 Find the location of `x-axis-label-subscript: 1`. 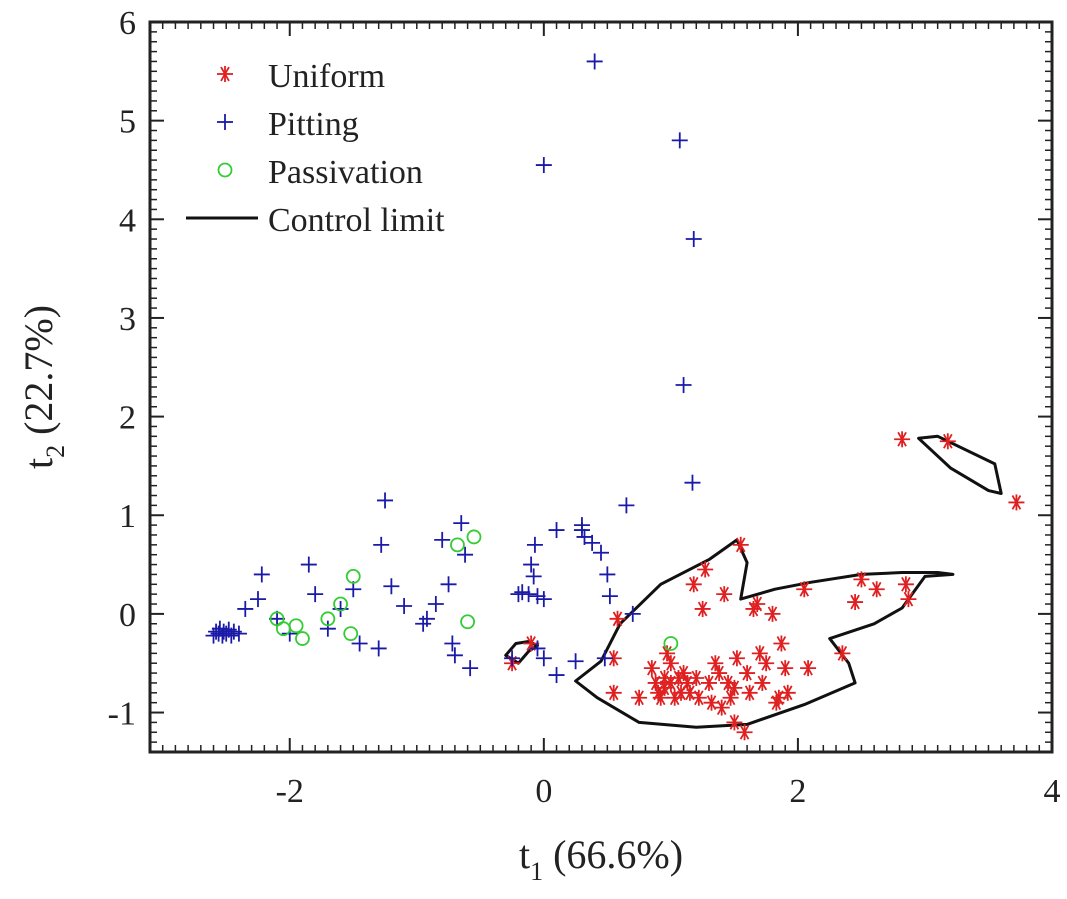

x-axis-label-subscript: 1 is located at coordinates (536, 871).